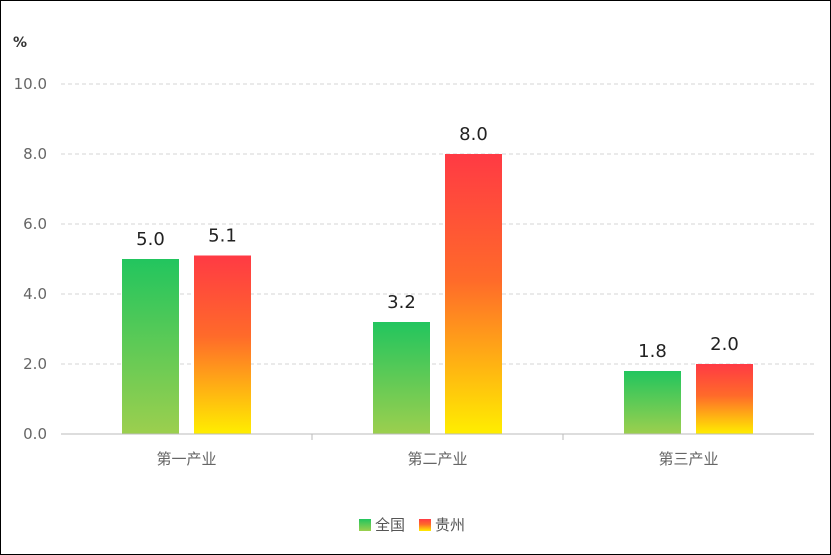 The image size is (831, 555). Describe the element at coordinates (35, 434) in the screenshot. I see `y-tick-label: 0.0` at that location.